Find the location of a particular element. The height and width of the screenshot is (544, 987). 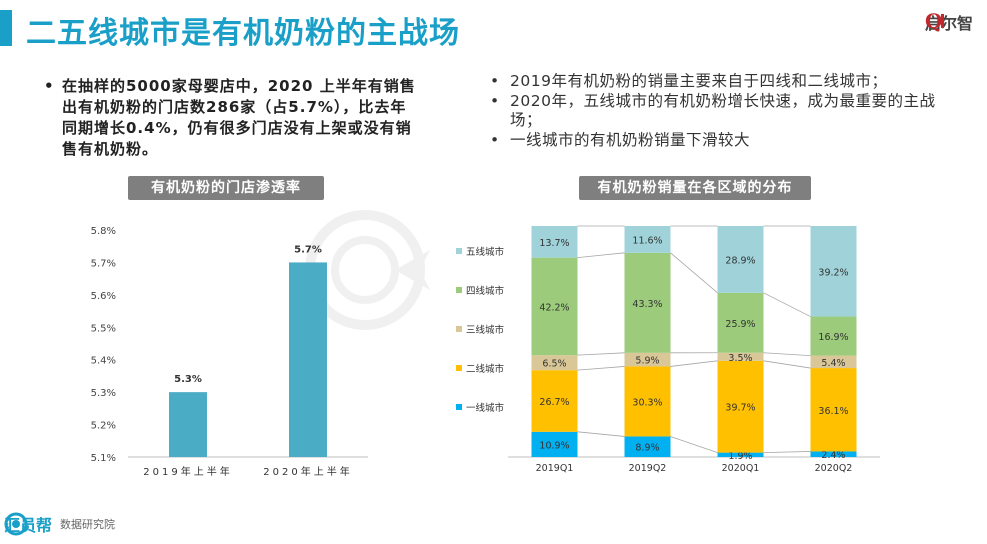

brand-logo-text: 启尔智 is located at coordinates (948, 23).